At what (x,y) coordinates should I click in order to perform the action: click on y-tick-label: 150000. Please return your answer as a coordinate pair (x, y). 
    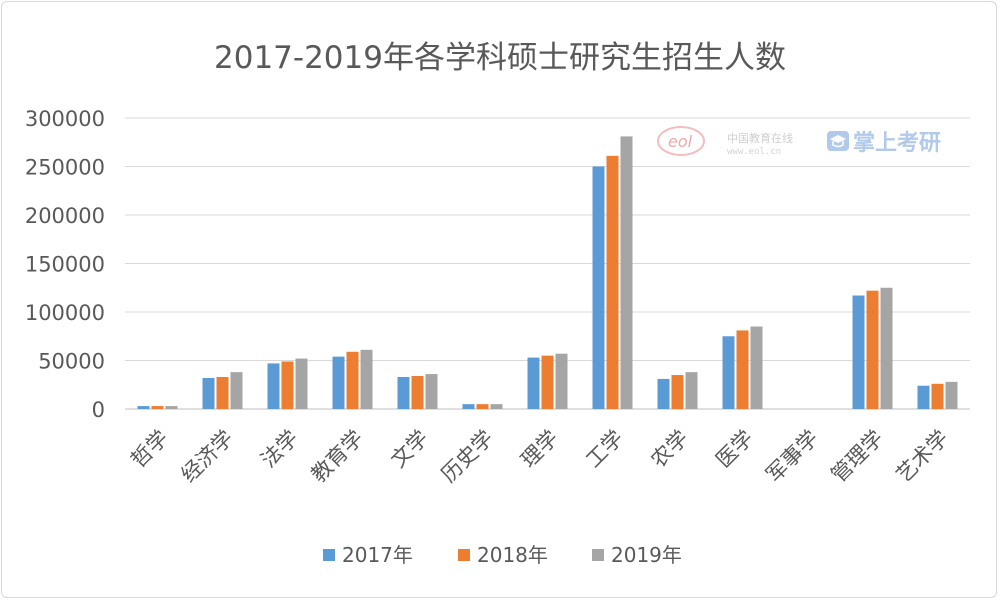
    Looking at the image, I should click on (65, 265).